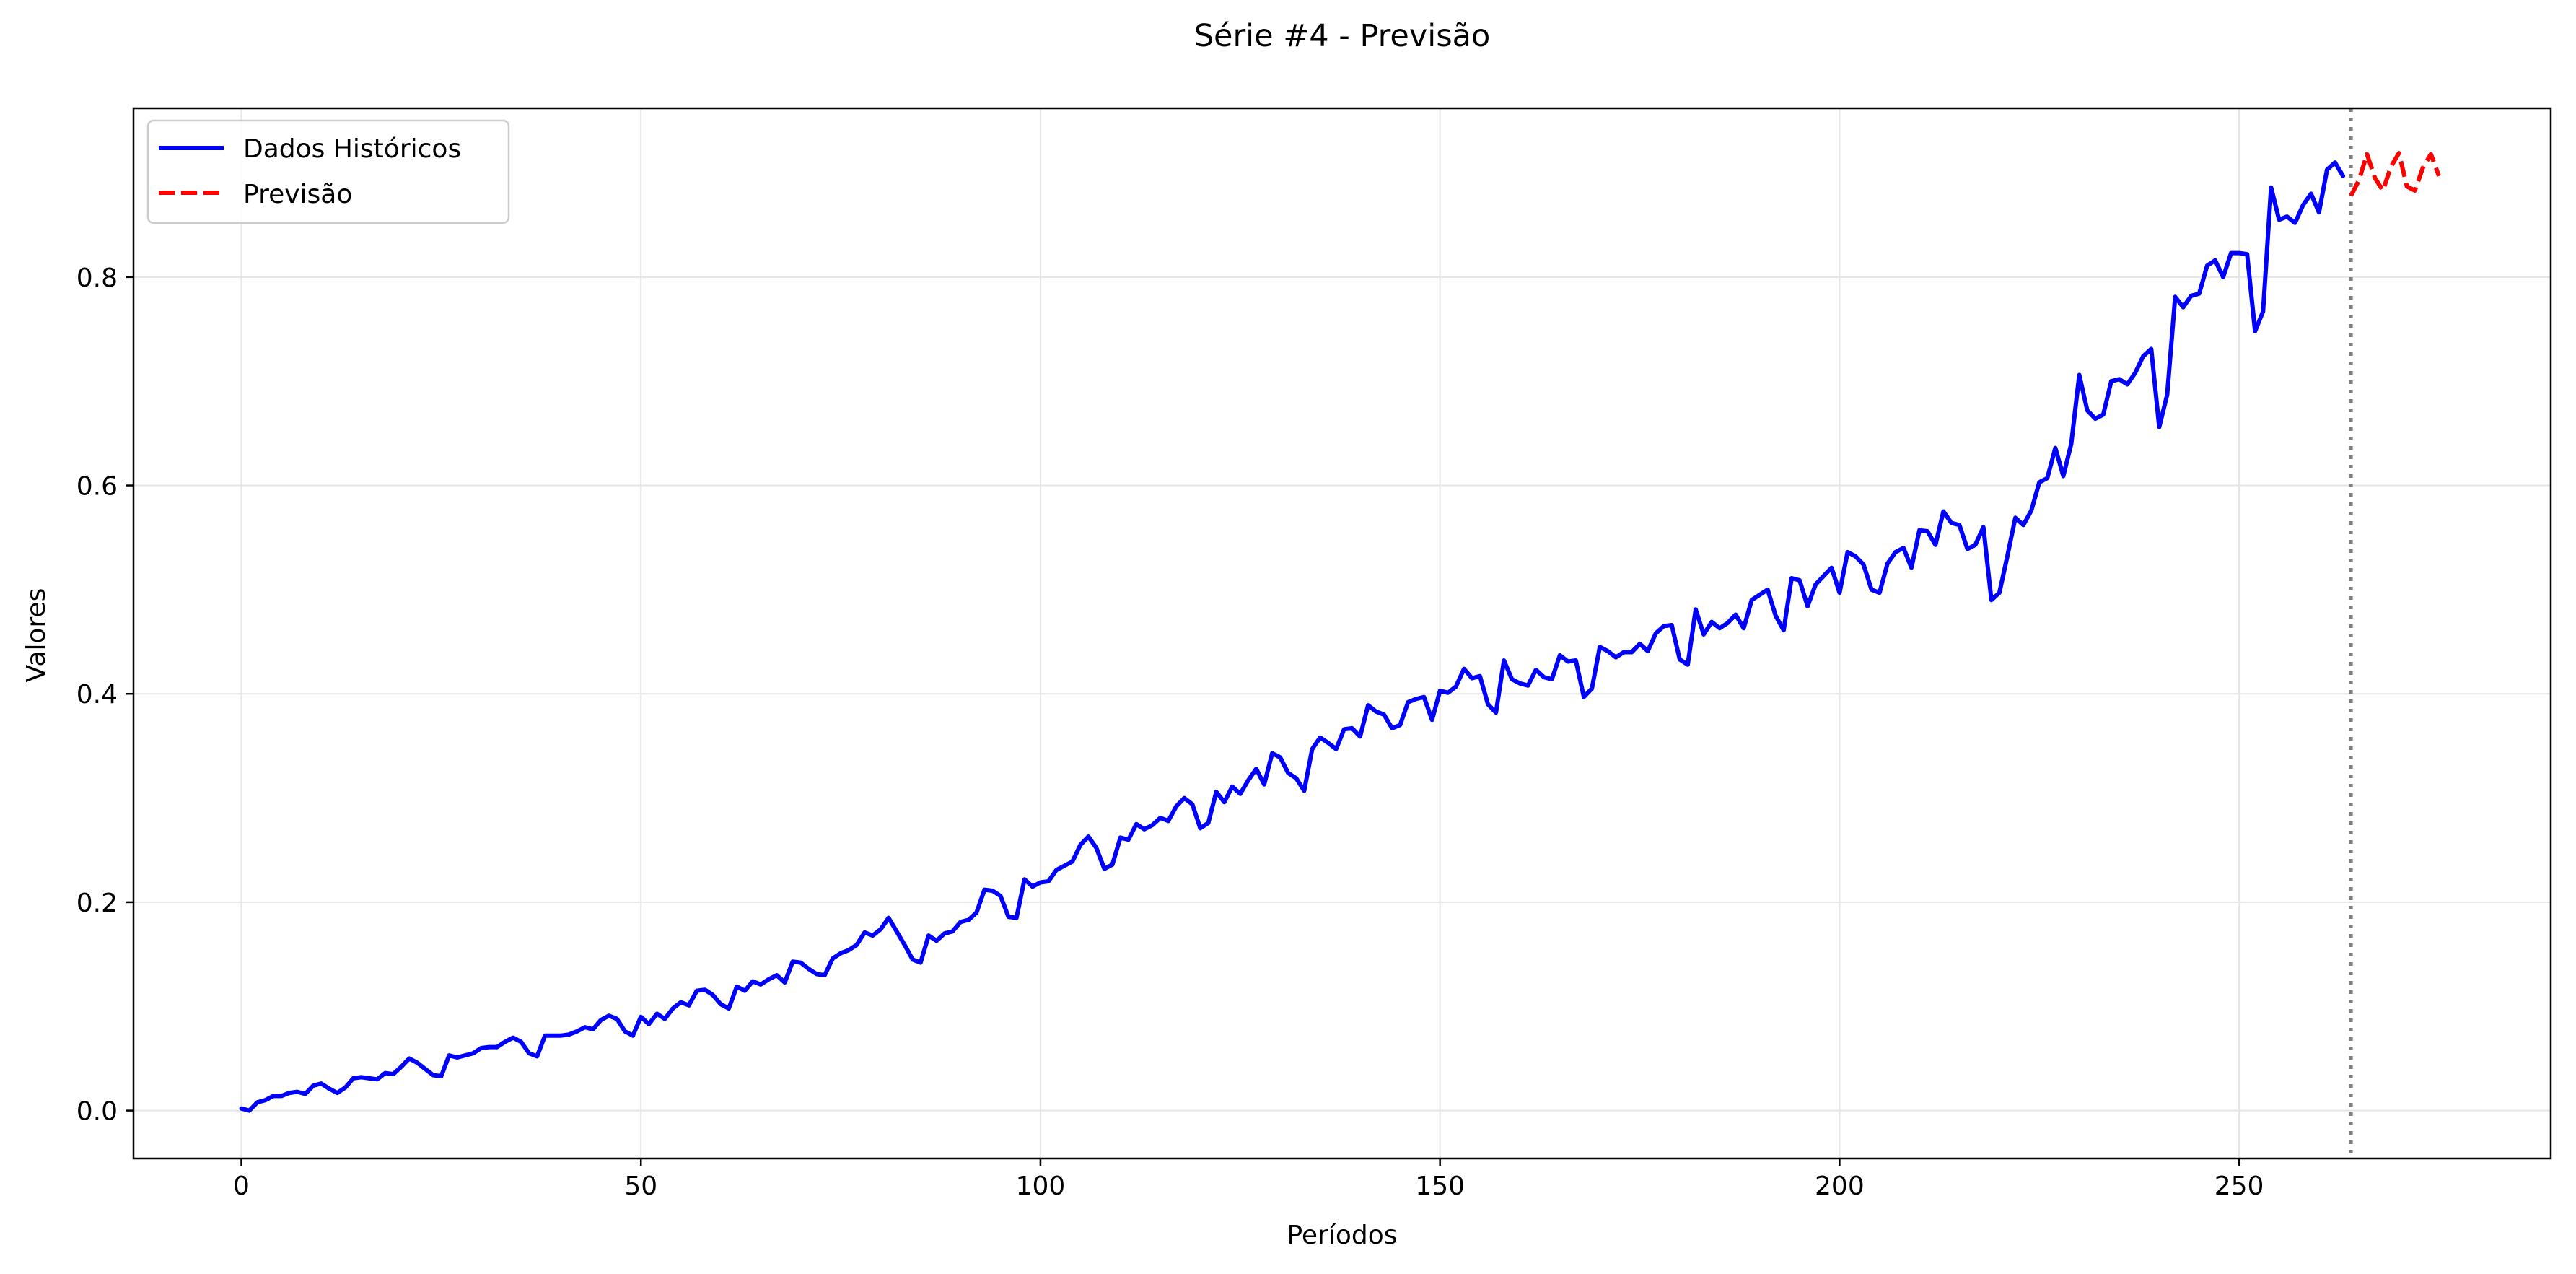  What do you see at coordinates (1248, 1180) in the screenshot?
I see `x-axis-ticks: 0 50 100 150 200 250` at bounding box center [1248, 1180].